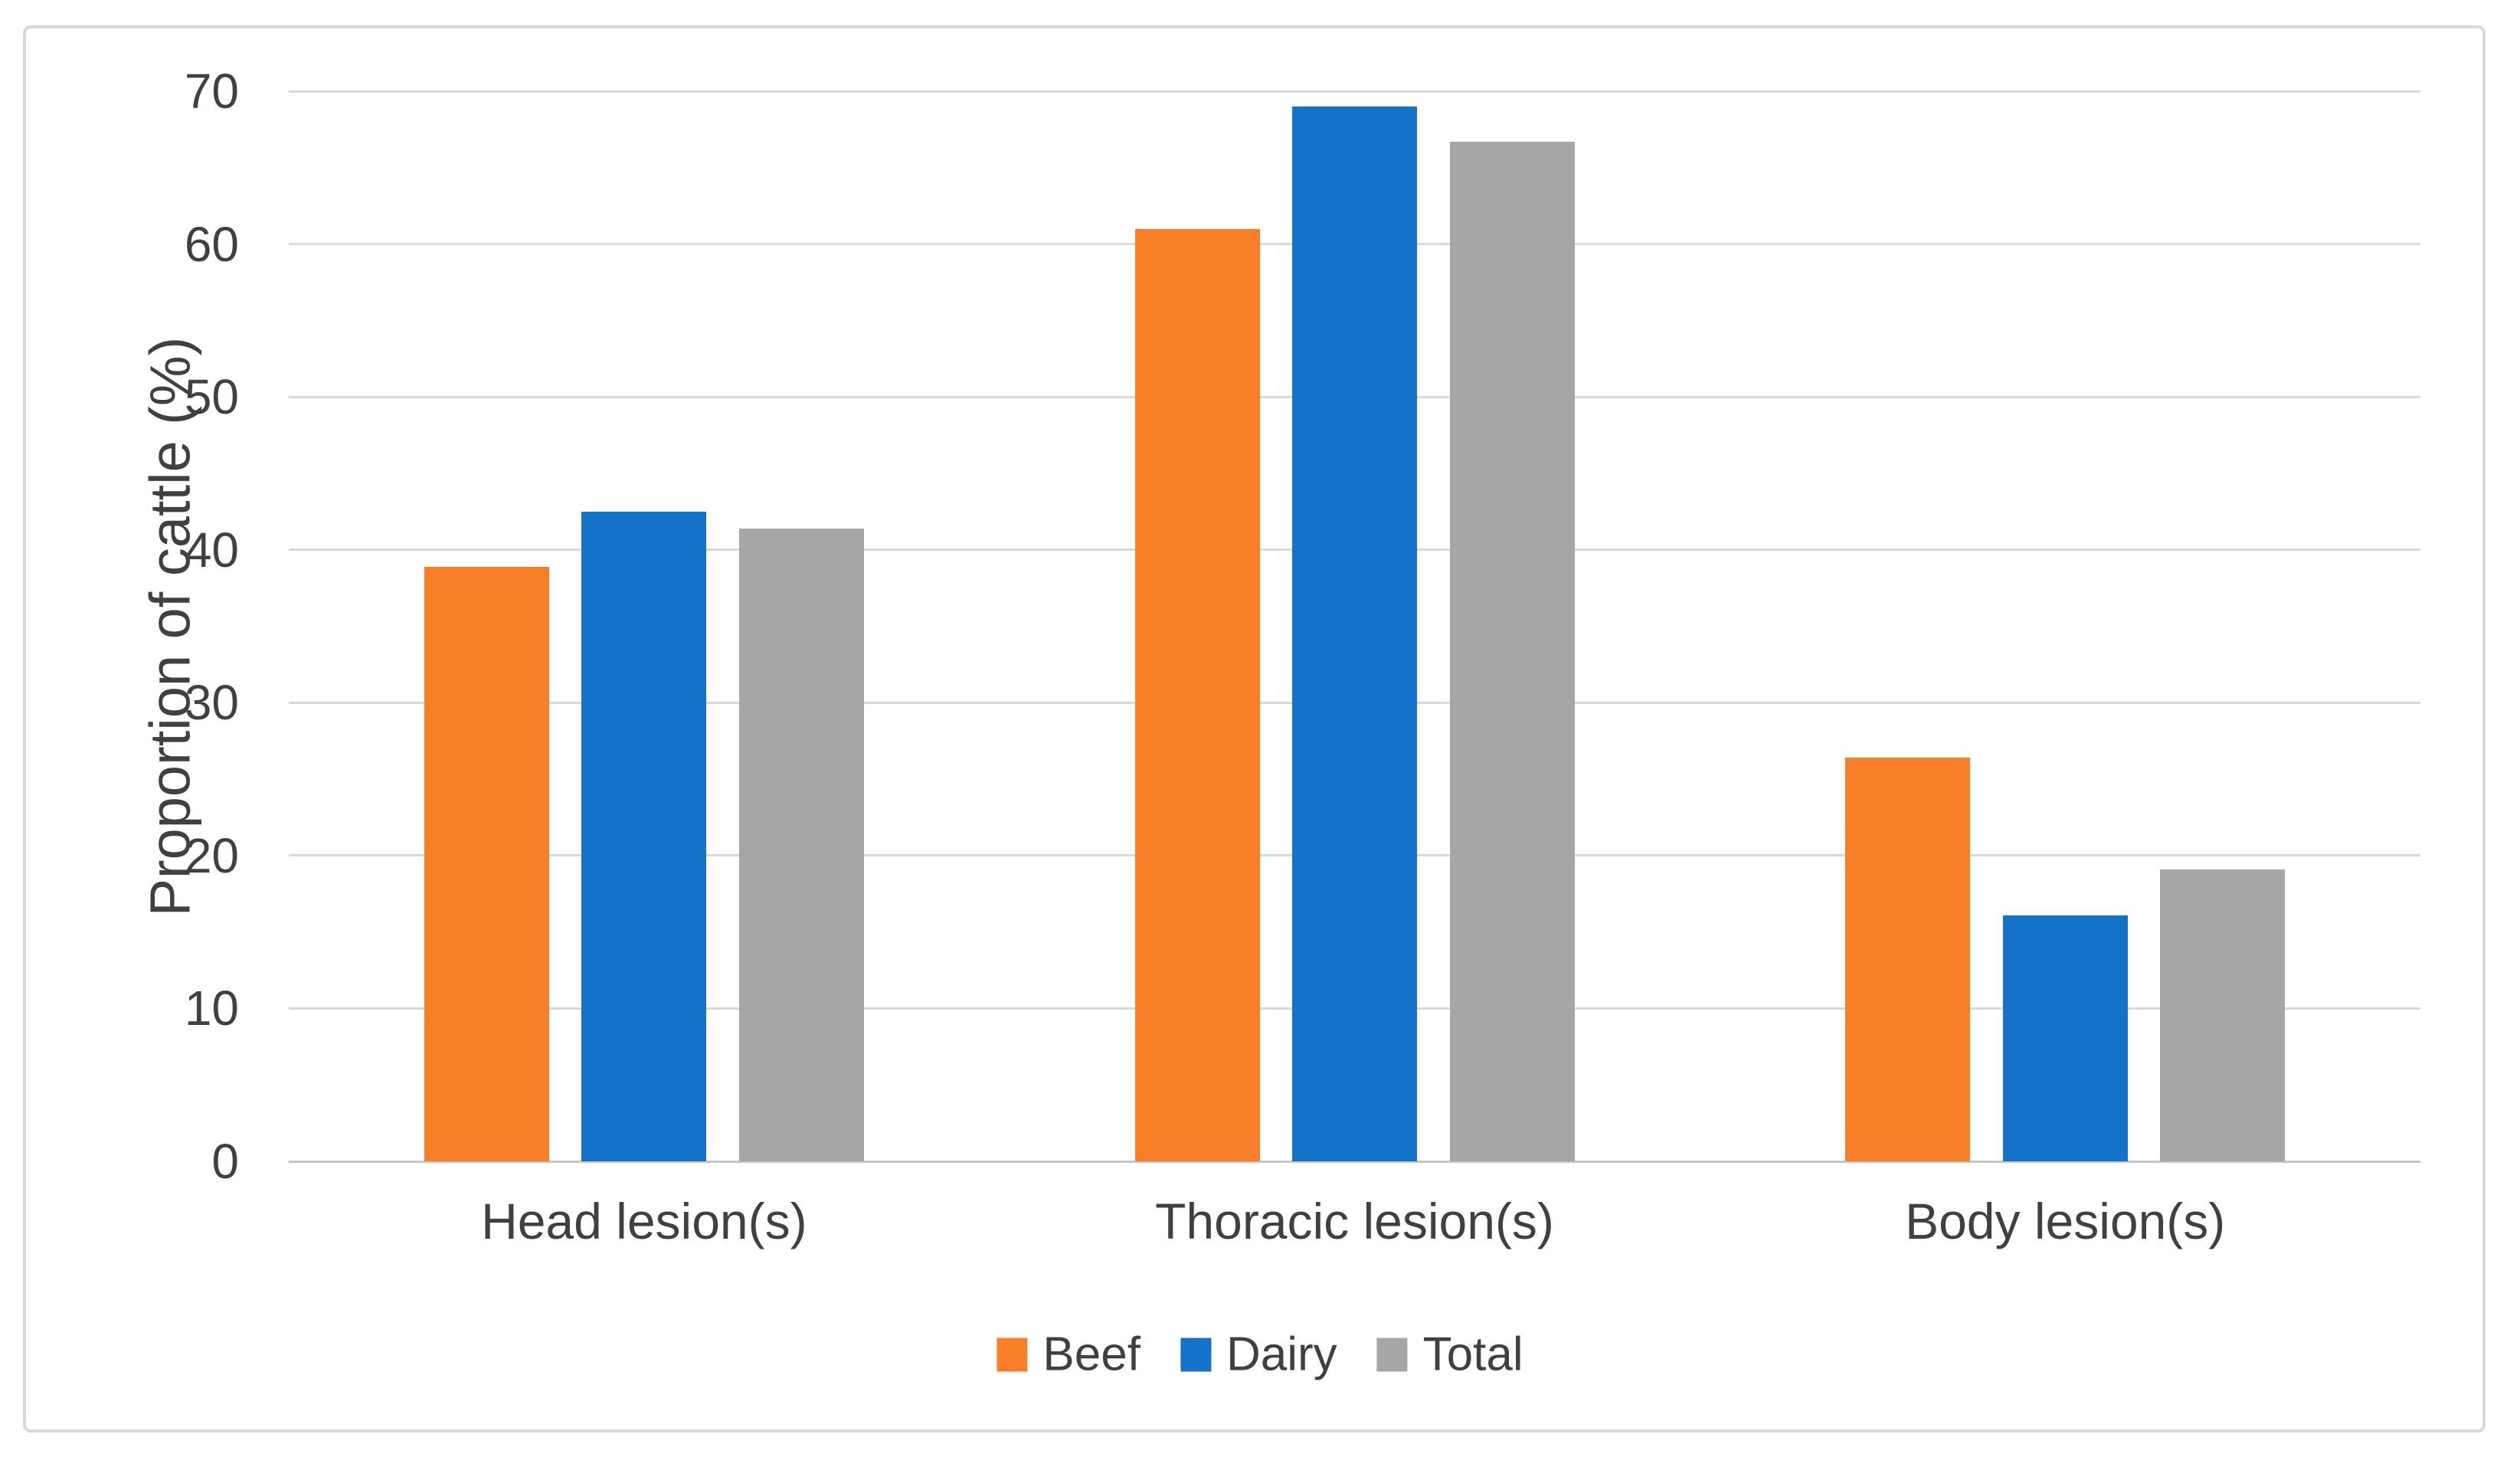 Image resolution: width=2520 pixels, height=1467 pixels. Describe the element at coordinates (801, 844) in the screenshot. I see `bar-total-head-lesion-s` at that location.